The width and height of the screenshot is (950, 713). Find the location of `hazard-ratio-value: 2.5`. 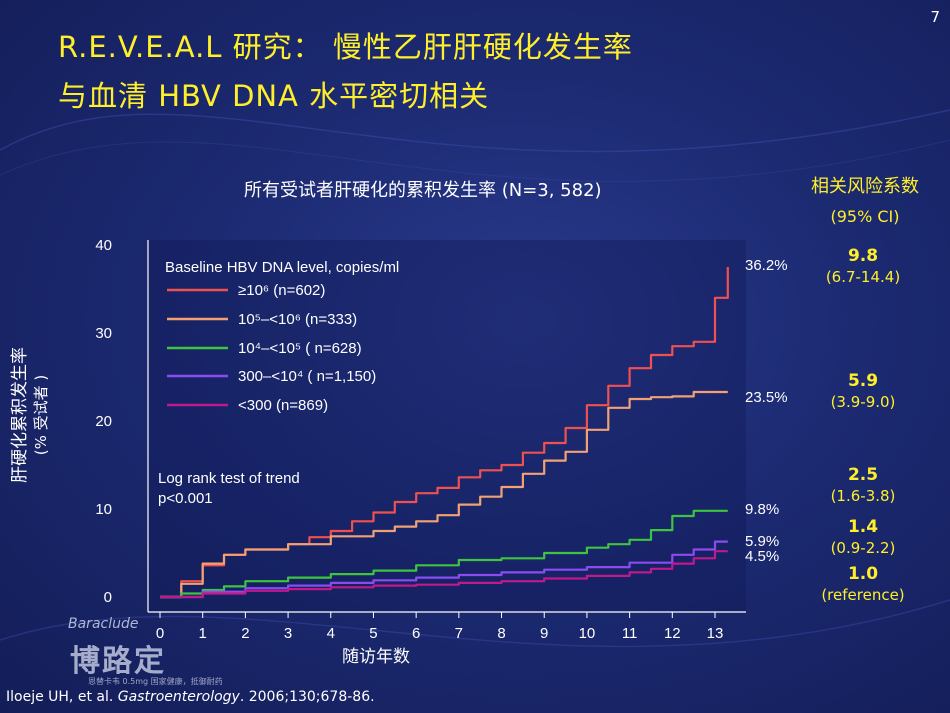

hazard-ratio-value: 2.5 is located at coordinates (863, 475).